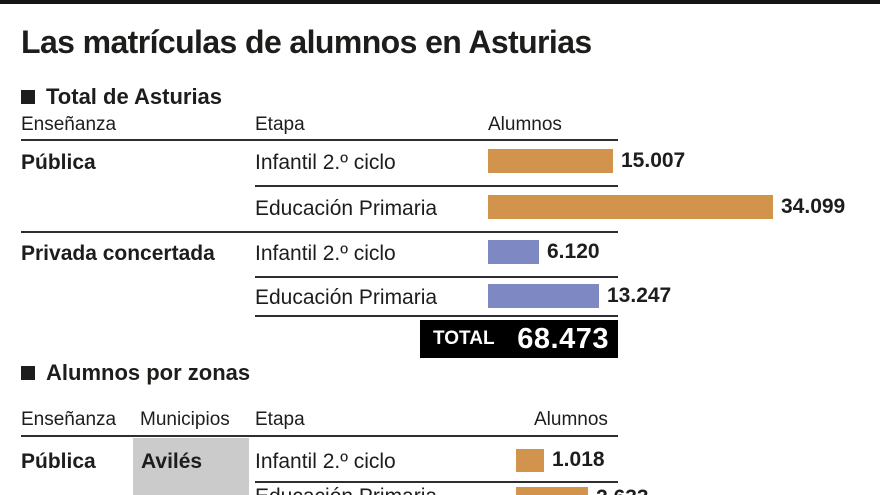  I want to click on section1-header: Total de Asturias, so click(121, 97).